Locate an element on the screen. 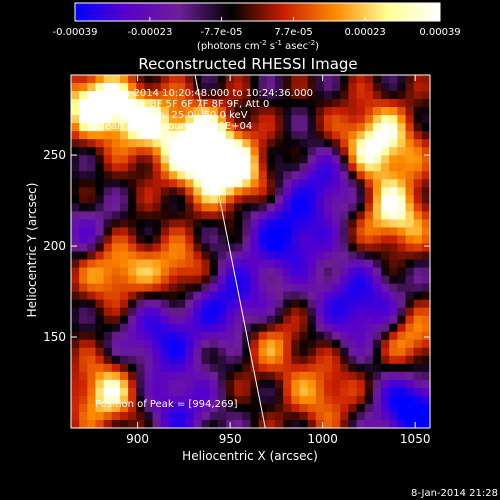 This screenshot has width=500, height=500. colorbar-tick-label: -0.00023 is located at coordinates (149, 32).